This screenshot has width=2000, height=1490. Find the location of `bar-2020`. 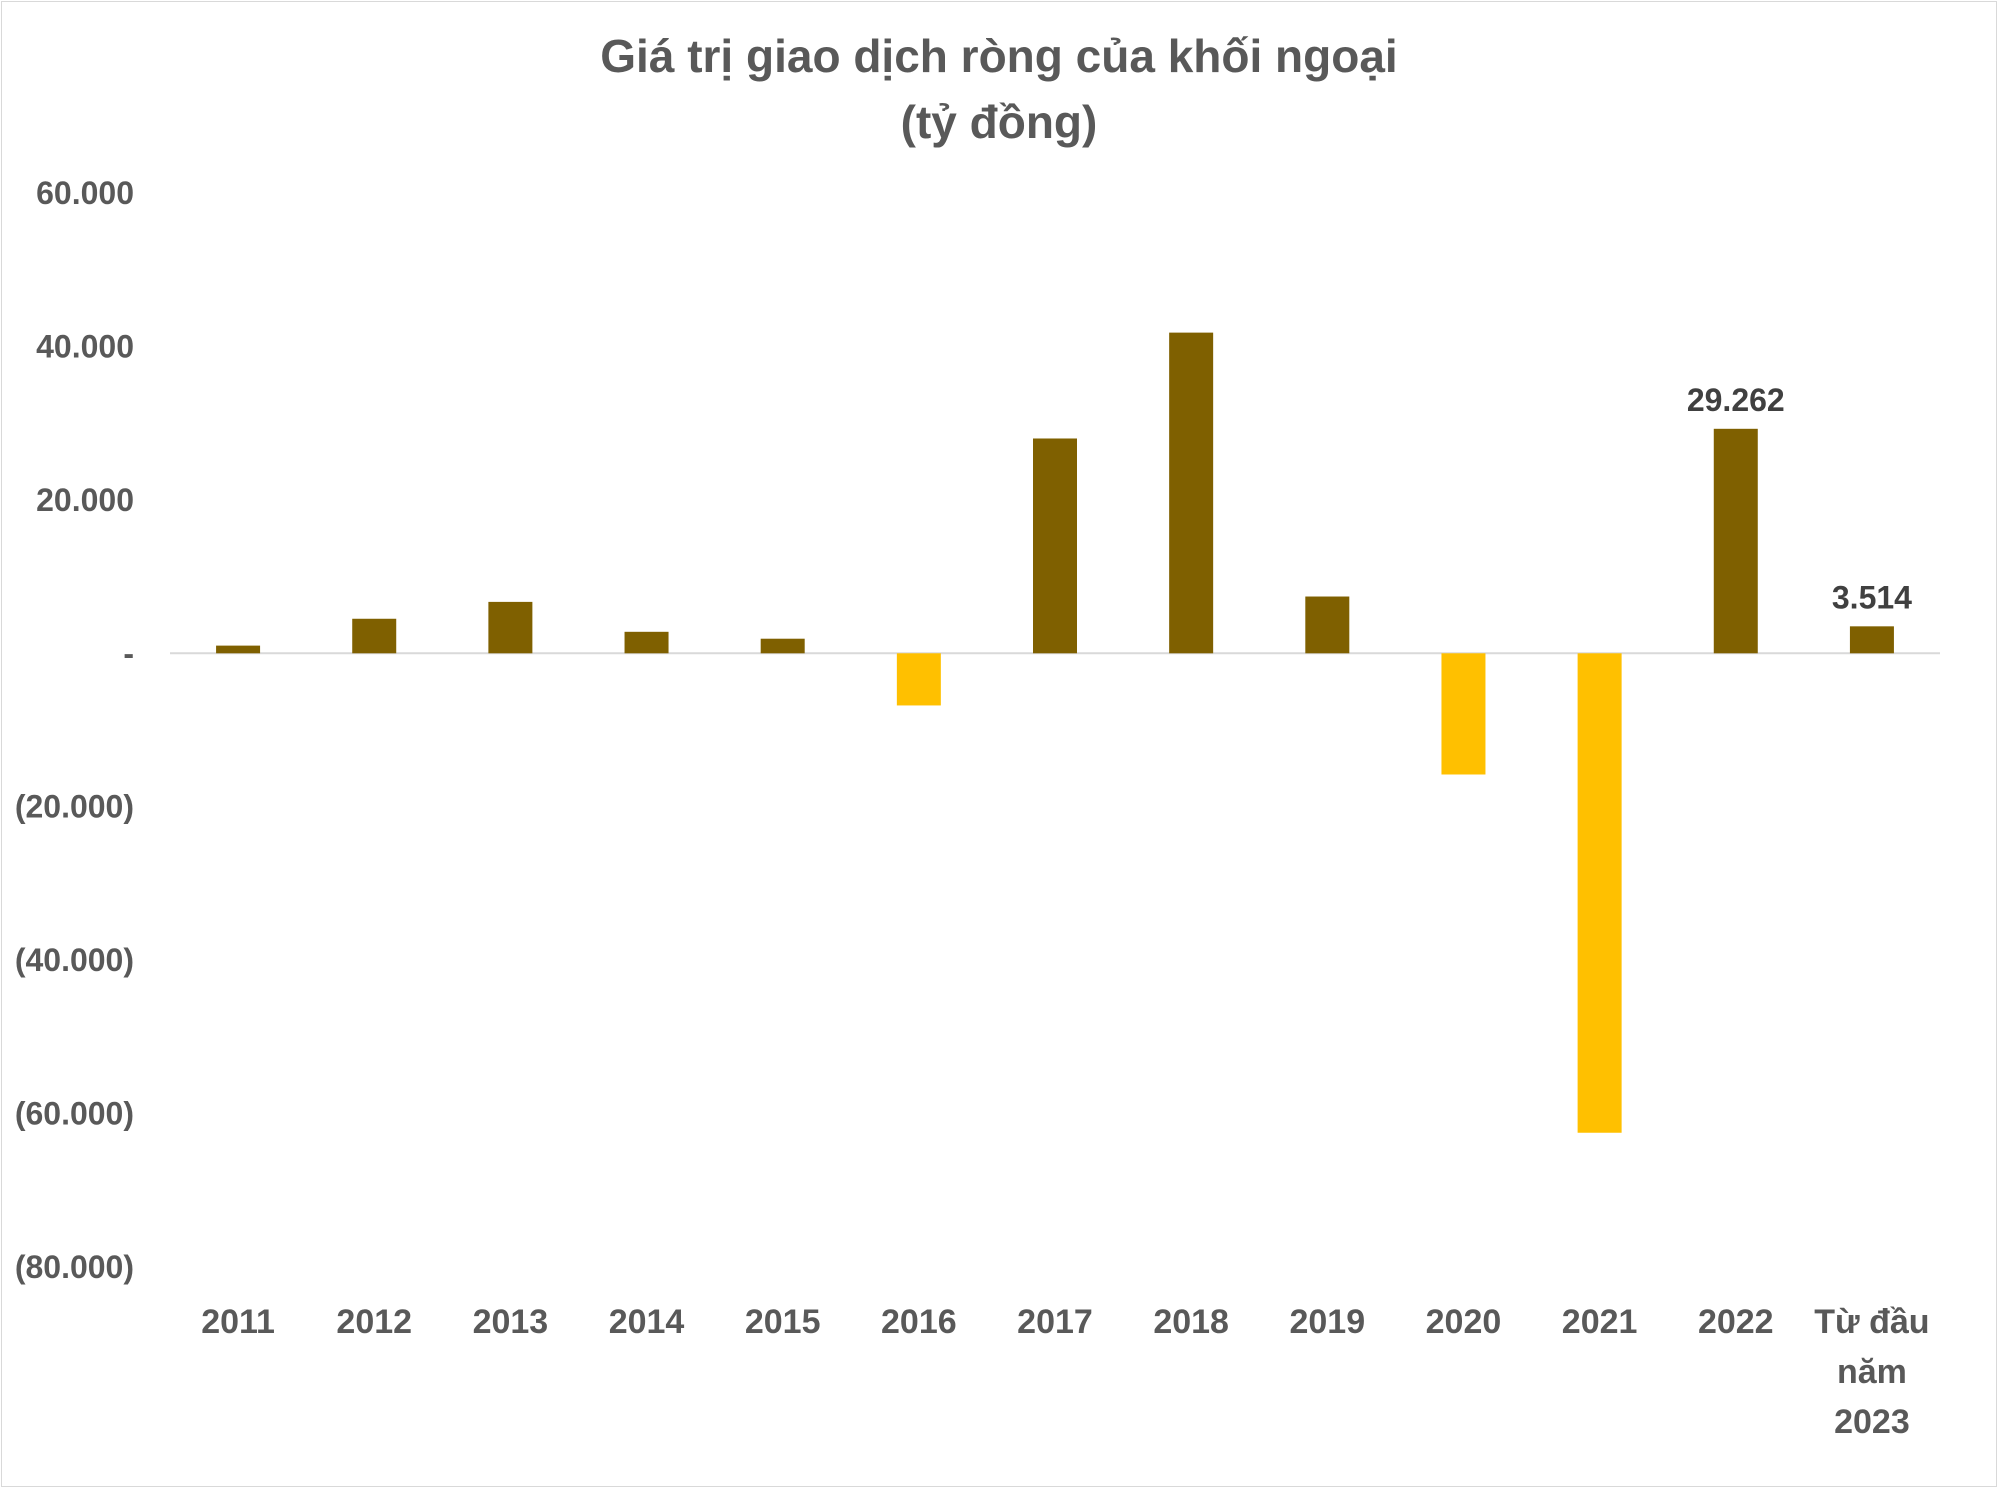

bar-2020 is located at coordinates (1463, 714).